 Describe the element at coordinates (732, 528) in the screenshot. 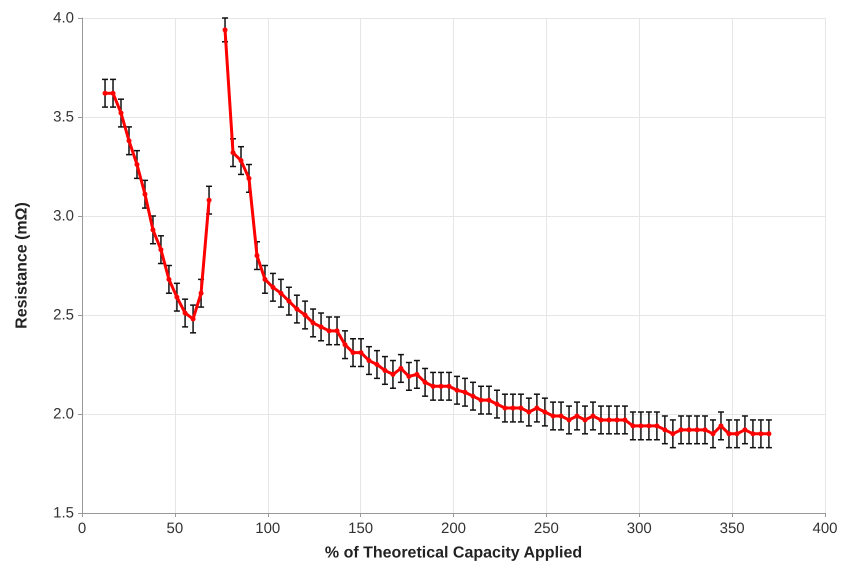

I see `x-tick-label: 350` at that location.